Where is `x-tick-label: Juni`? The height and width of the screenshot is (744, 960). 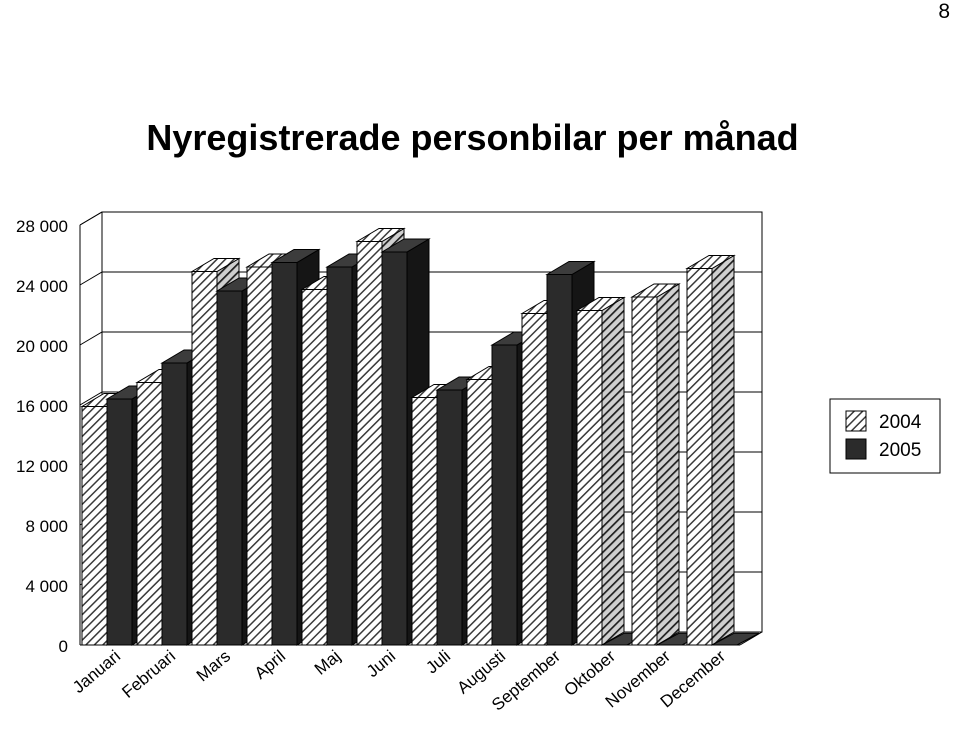
x-tick-label: Juni is located at coordinates (381, 664).